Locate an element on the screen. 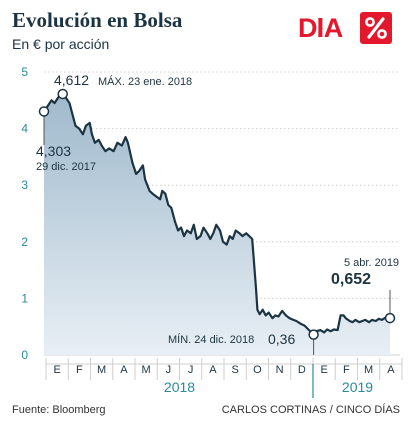 The height and width of the screenshot is (423, 414). start-marker is located at coordinates (44, 111).